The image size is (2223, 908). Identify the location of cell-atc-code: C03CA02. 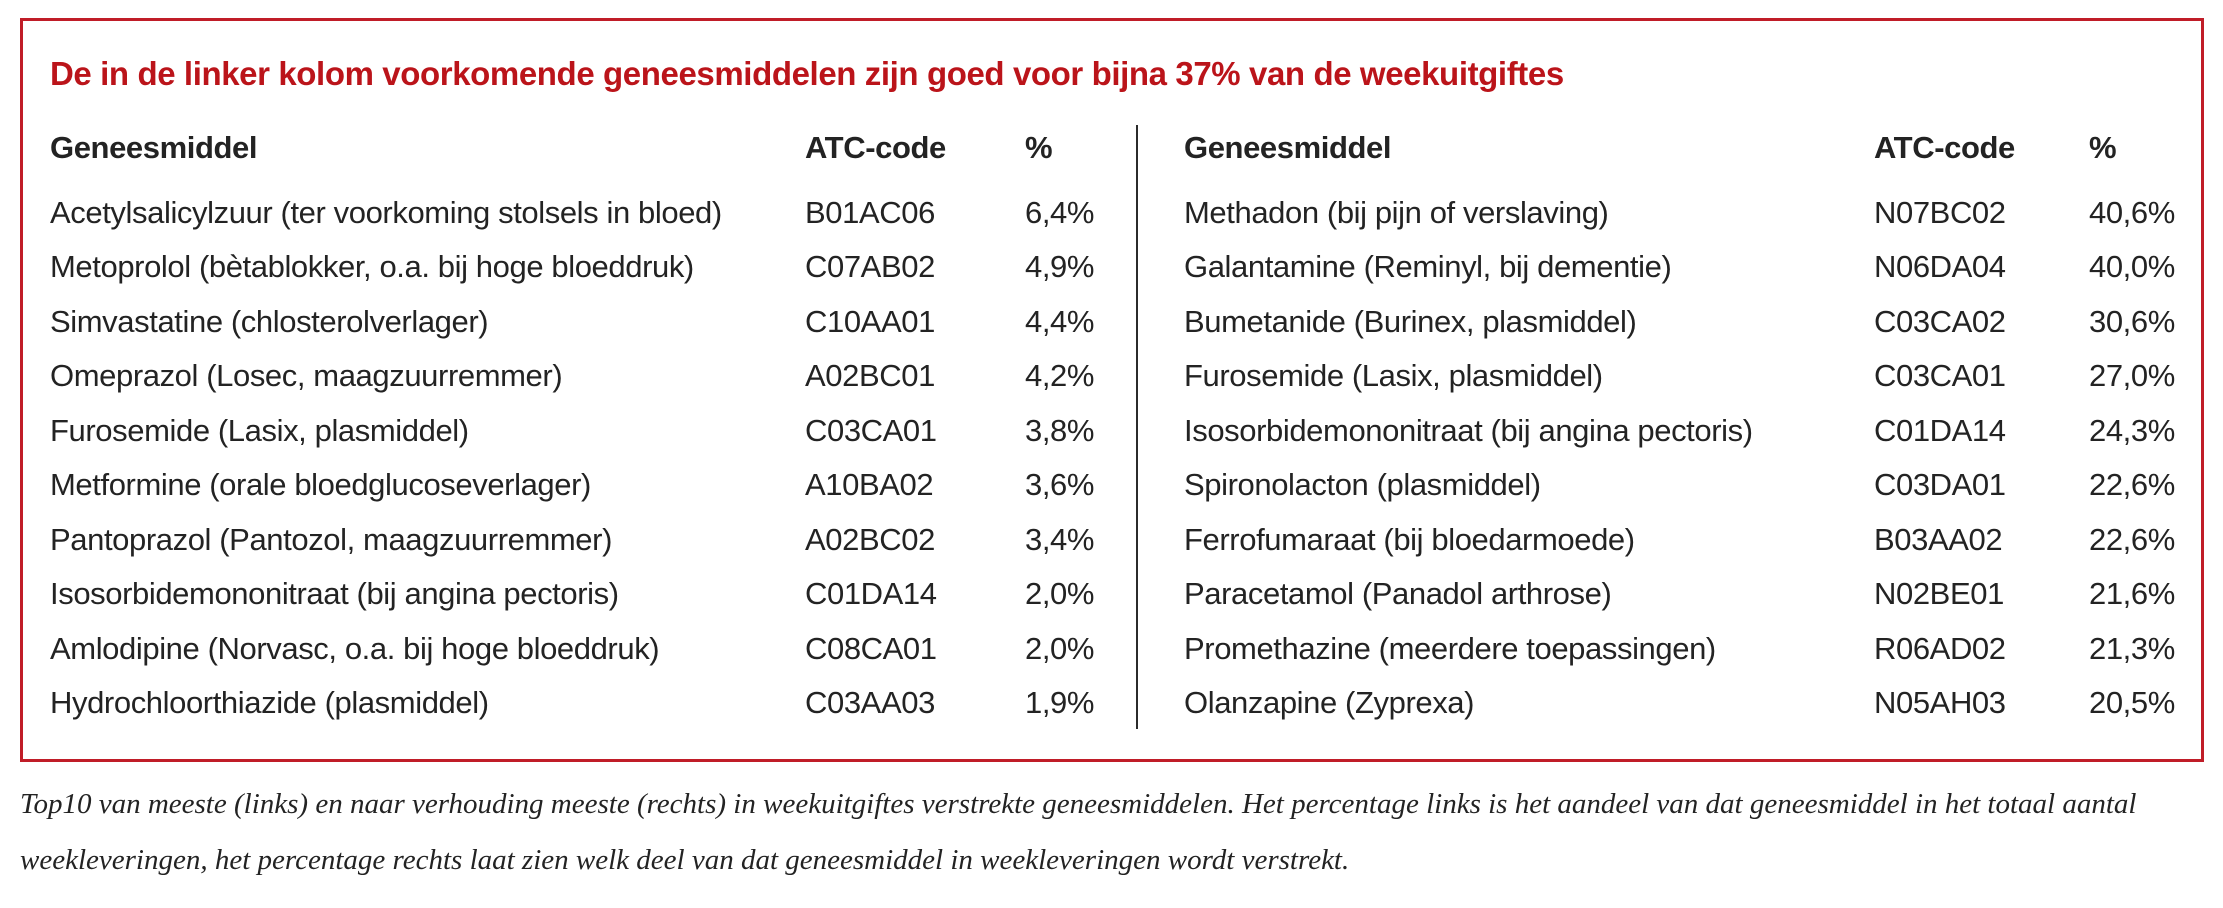
(1940, 321).